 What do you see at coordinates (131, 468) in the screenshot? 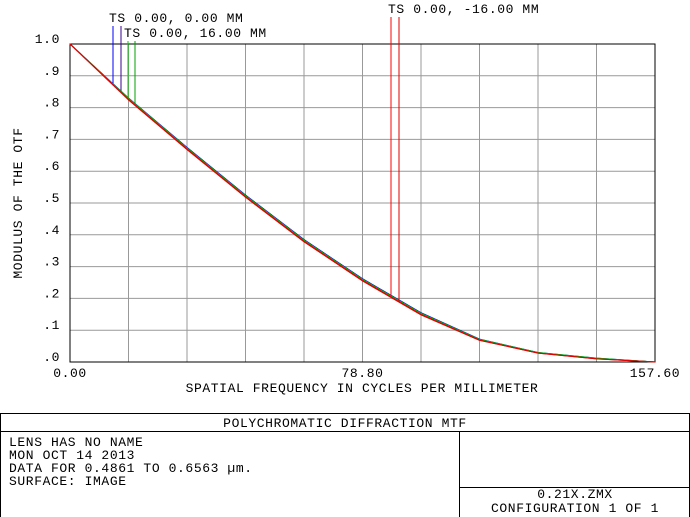
I see `footer-info: DATA FOR 0.4861 TO 0.6563 µm.` at bounding box center [131, 468].